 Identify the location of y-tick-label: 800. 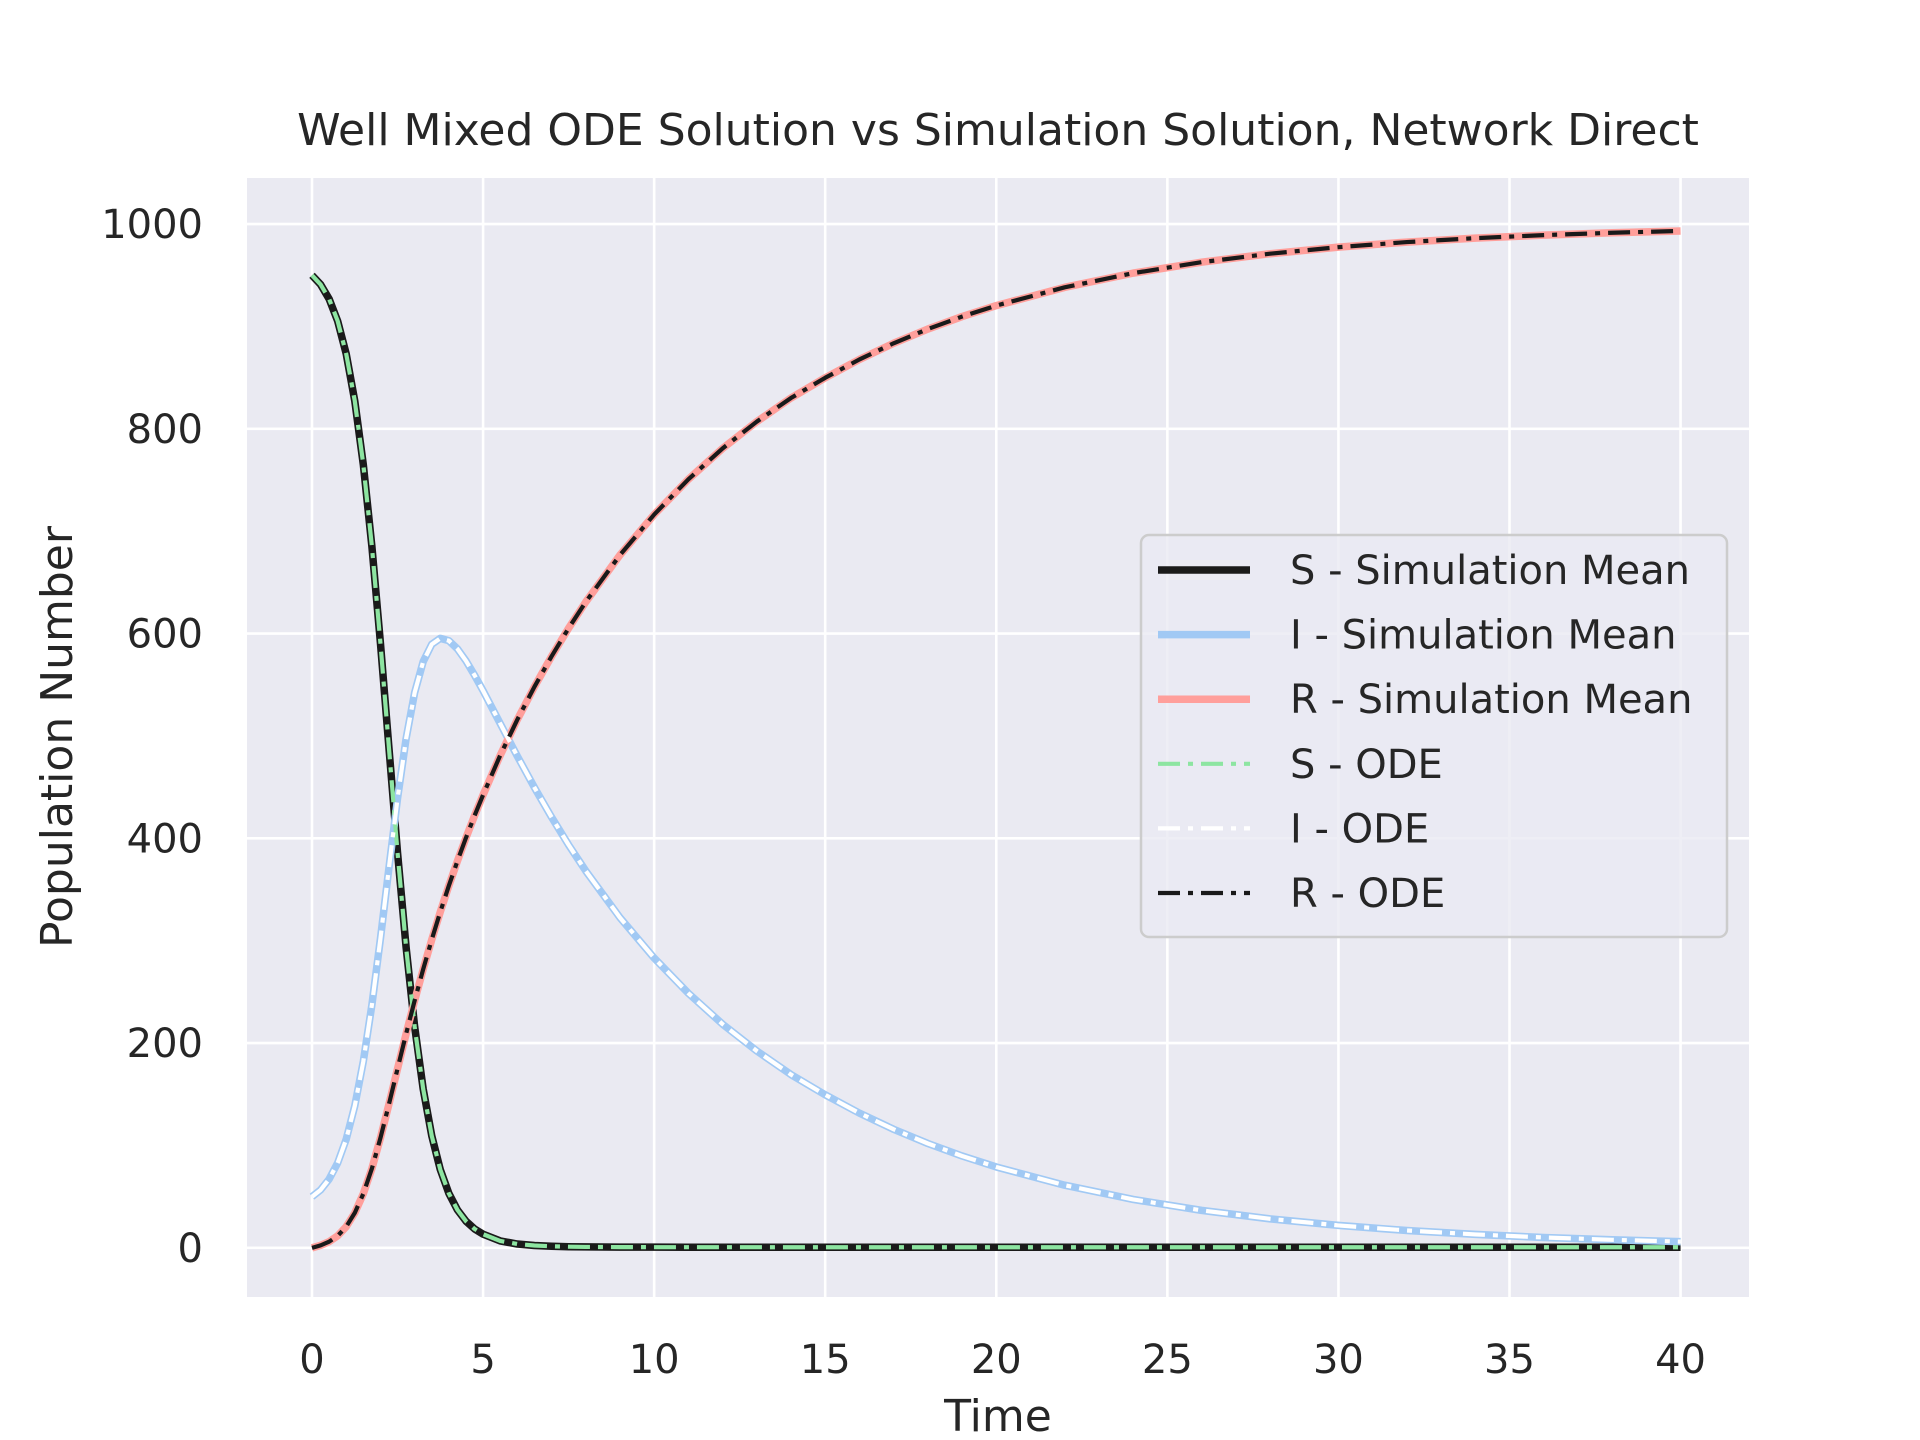
(165, 430).